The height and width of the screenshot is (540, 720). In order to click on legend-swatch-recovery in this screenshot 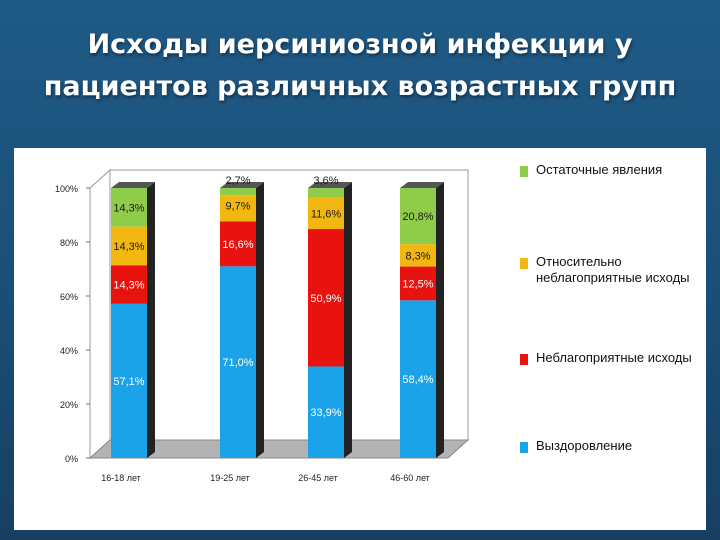, I will do `click(524, 447)`.